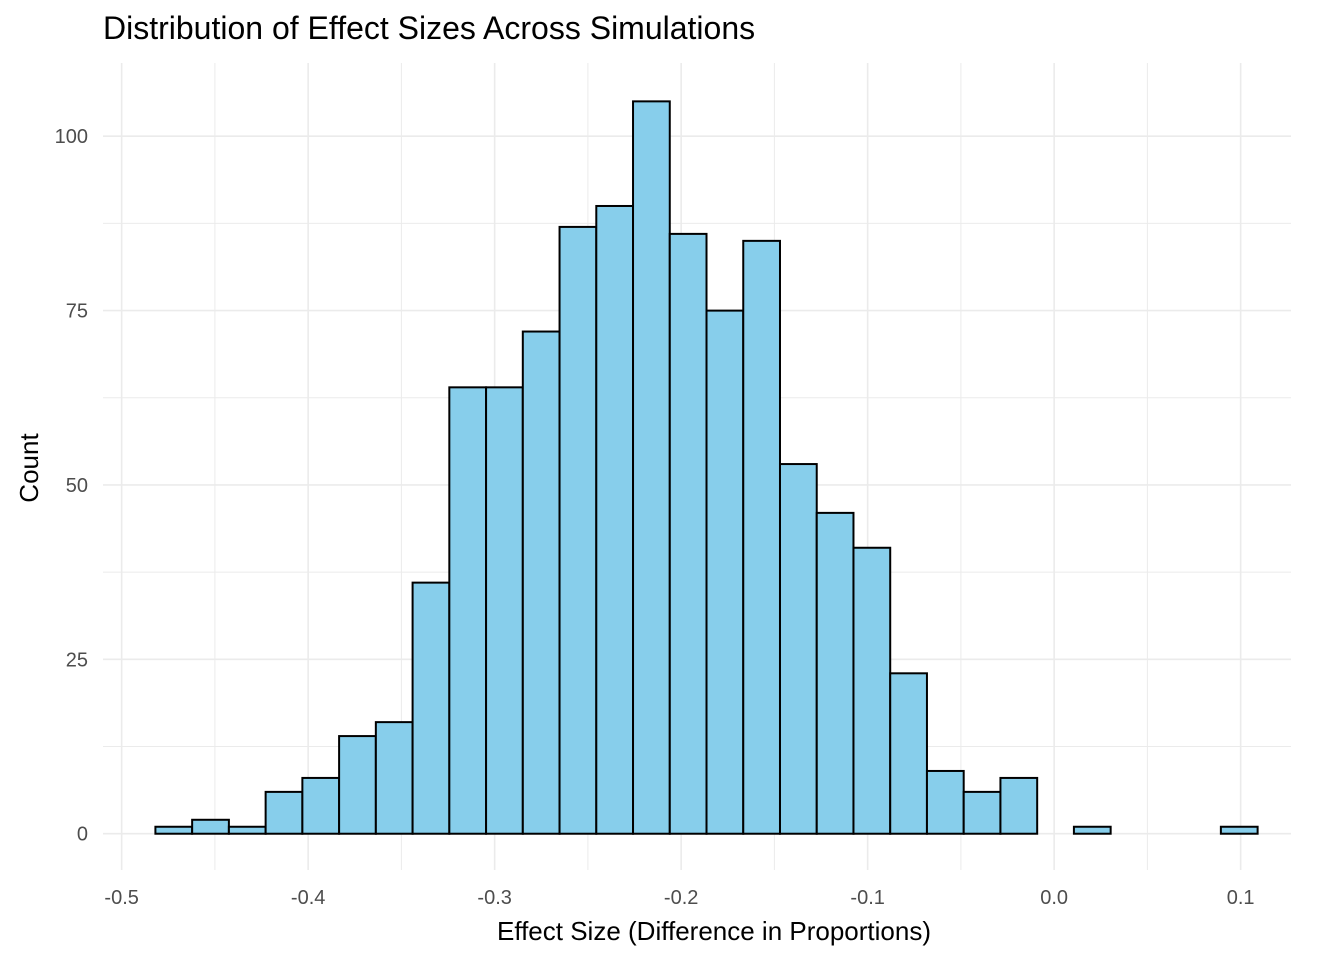 The height and width of the screenshot is (960, 1344). I want to click on y-tick-label: 100, so click(71, 137).